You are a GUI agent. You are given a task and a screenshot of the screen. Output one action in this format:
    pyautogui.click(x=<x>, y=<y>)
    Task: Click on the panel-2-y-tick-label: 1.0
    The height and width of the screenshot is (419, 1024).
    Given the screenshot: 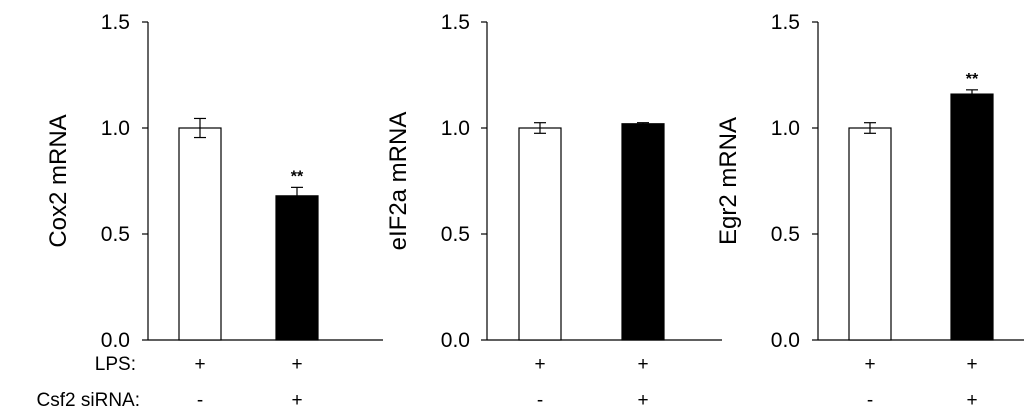 What is the action you would take?
    pyautogui.click(x=455, y=128)
    